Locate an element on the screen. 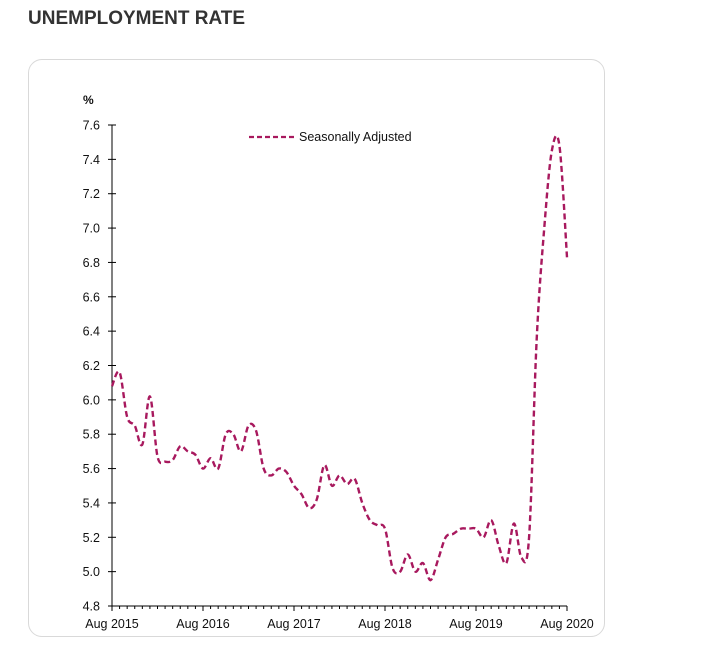 The image size is (709, 653). y-tick-label: 6.4 is located at coordinates (91, 332).